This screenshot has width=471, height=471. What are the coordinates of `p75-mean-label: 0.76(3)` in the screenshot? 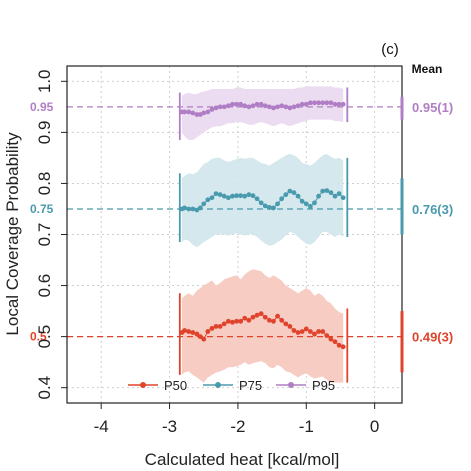 It's located at (432, 209).